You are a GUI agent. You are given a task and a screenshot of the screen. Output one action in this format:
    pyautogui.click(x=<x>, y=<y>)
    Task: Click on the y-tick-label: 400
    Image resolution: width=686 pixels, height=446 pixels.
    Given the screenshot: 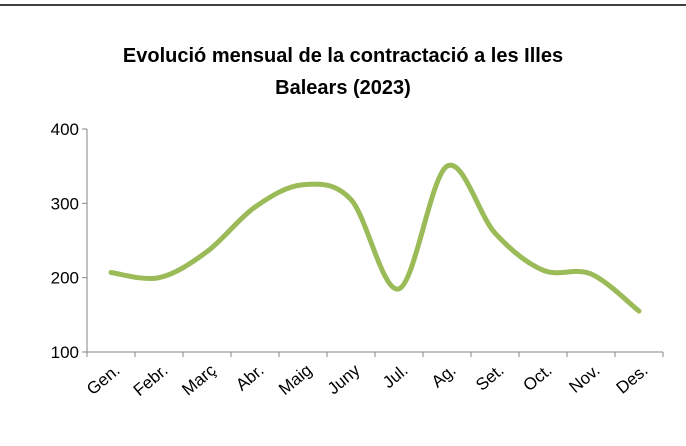 What is the action you would take?
    pyautogui.click(x=65, y=129)
    